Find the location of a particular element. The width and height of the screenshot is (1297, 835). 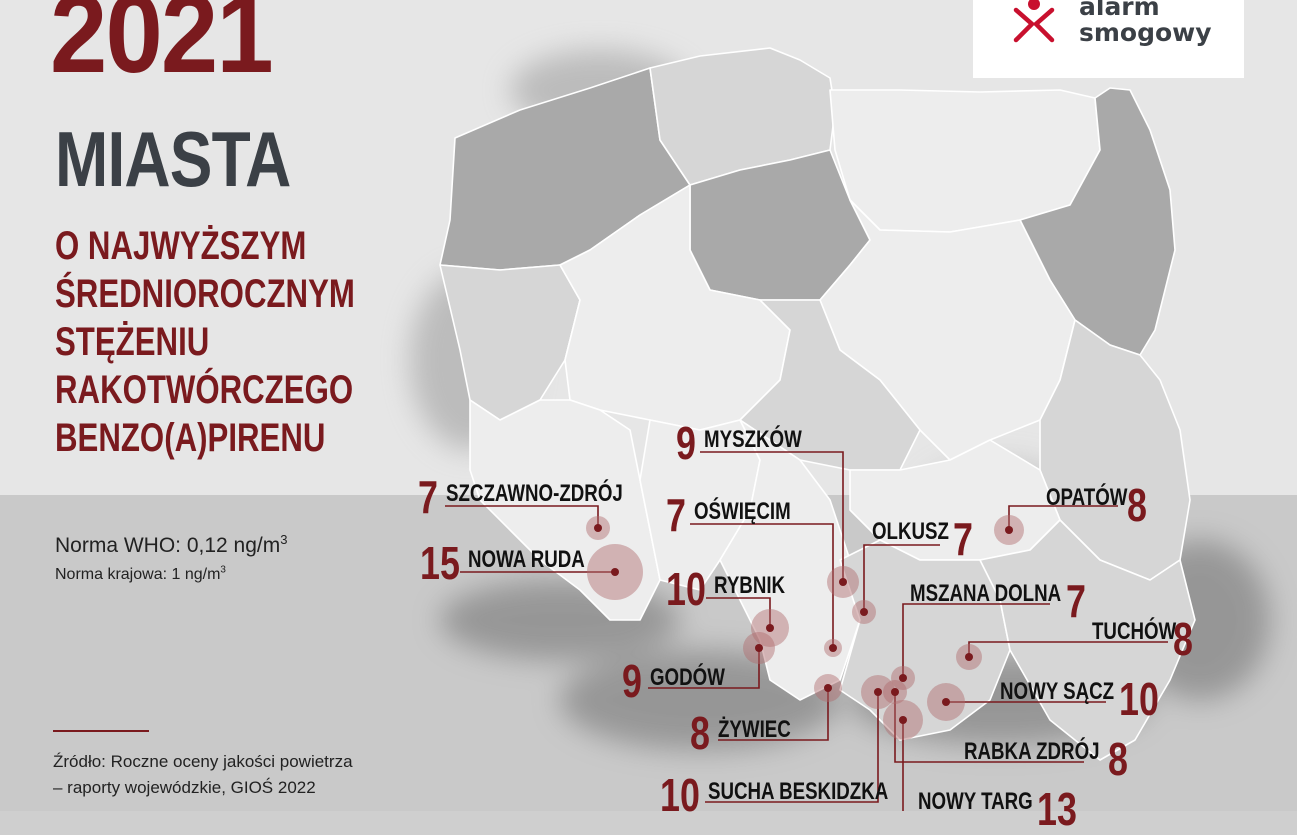

rybnik-marker is located at coordinates (770, 628).